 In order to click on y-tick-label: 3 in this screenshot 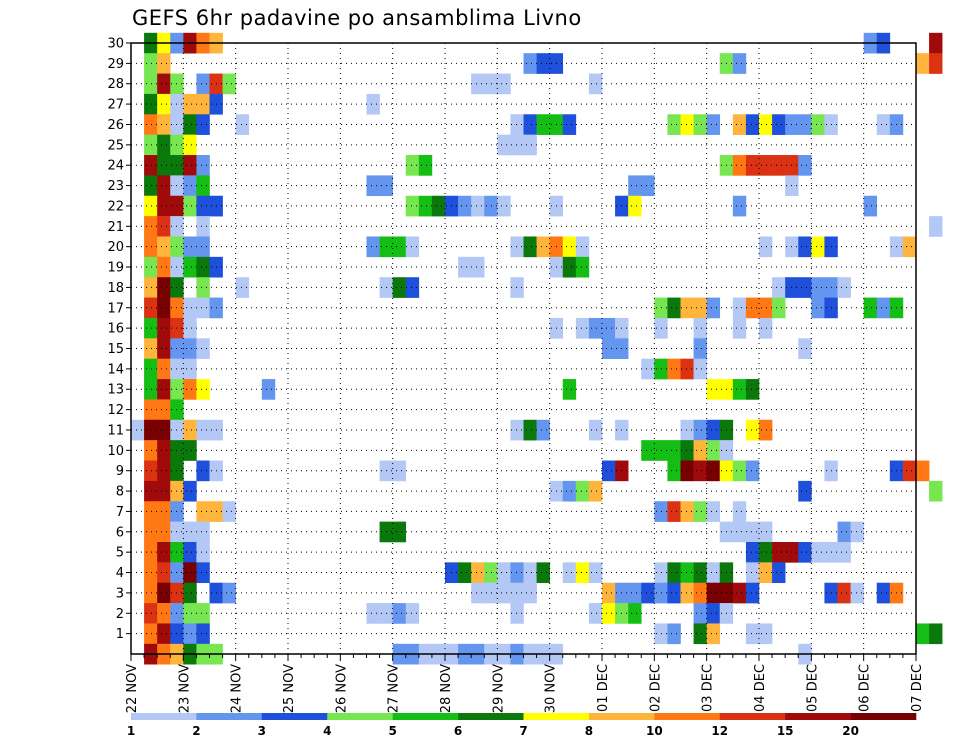, I will do `click(120, 593)`.